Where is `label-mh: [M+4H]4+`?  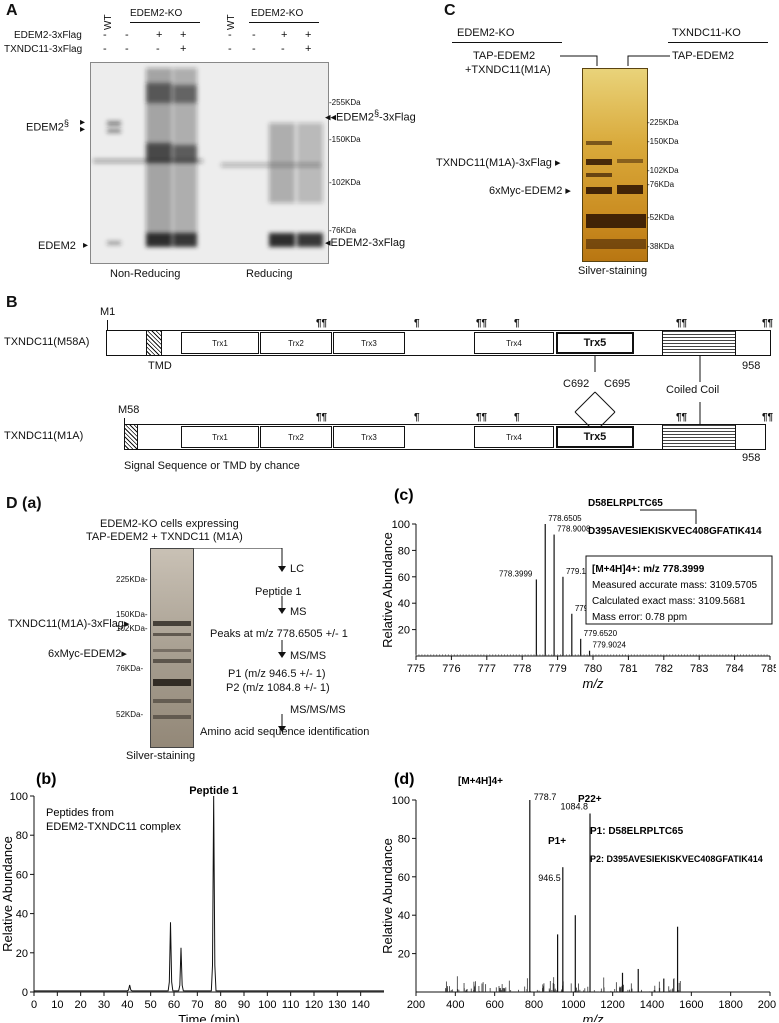
label-mh: [M+4H]4+ is located at coordinates (480, 781).